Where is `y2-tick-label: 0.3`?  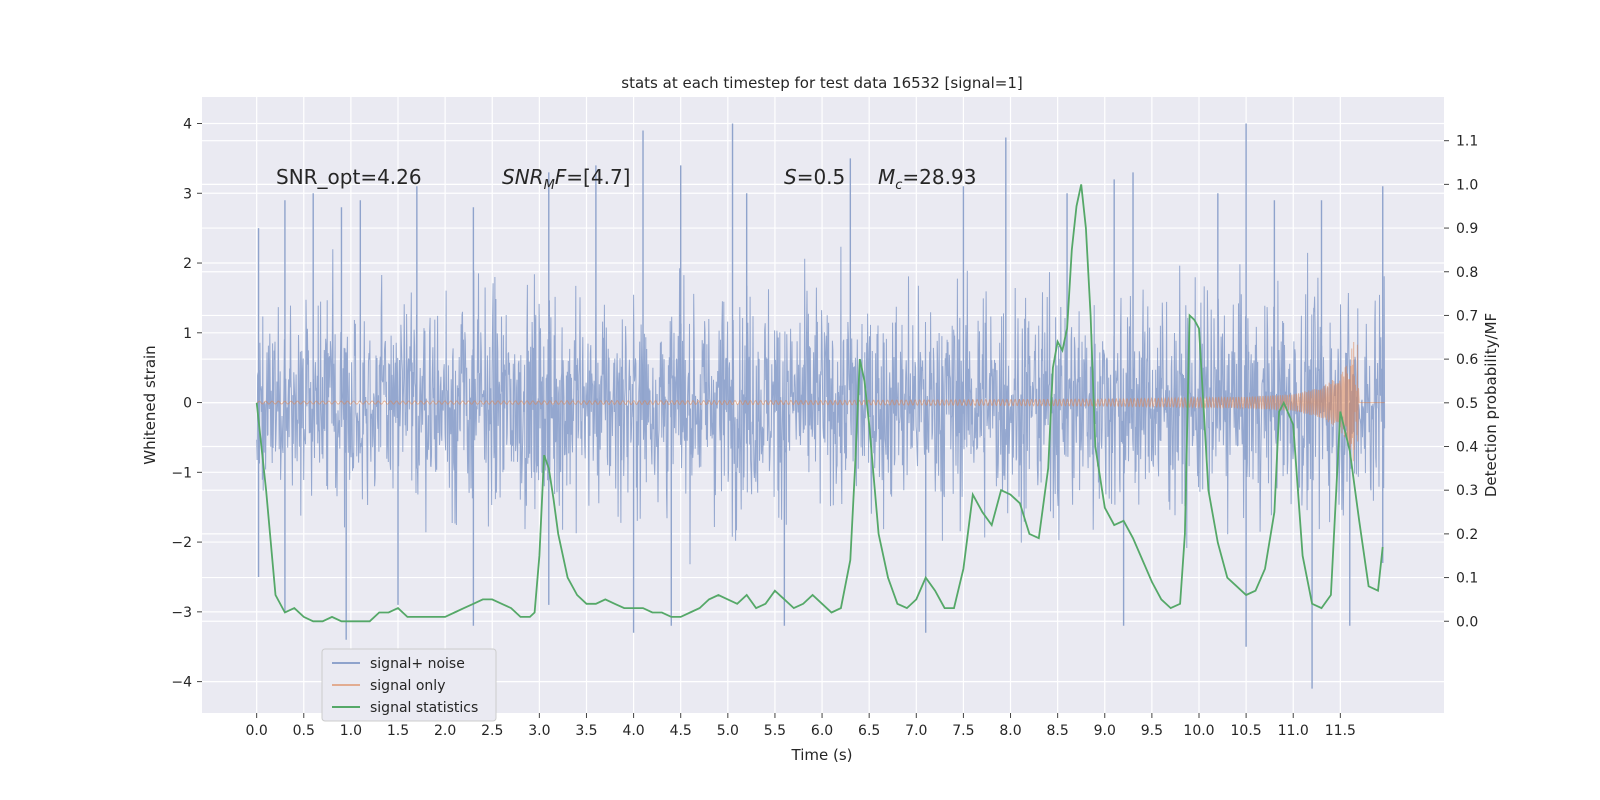 y2-tick-label: 0.3 is located at coordinates (1467, 491).